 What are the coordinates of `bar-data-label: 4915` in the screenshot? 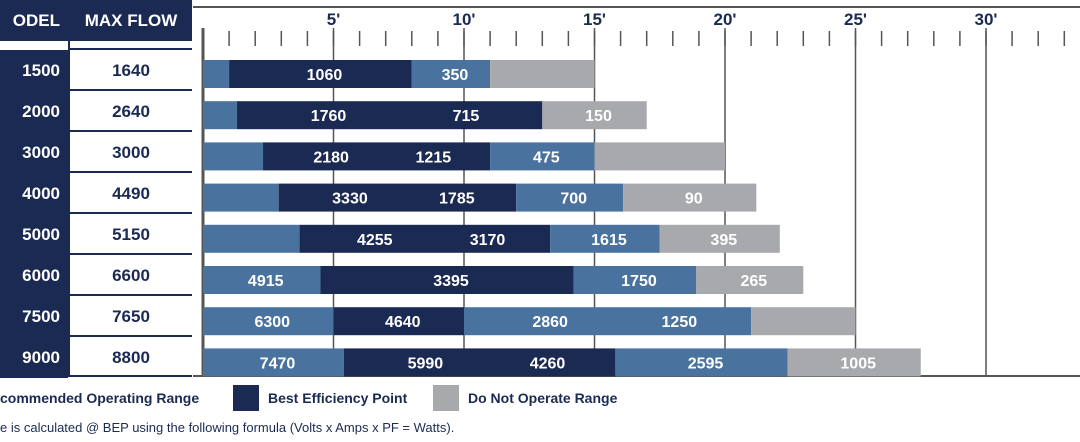 It's located at (266, 281).